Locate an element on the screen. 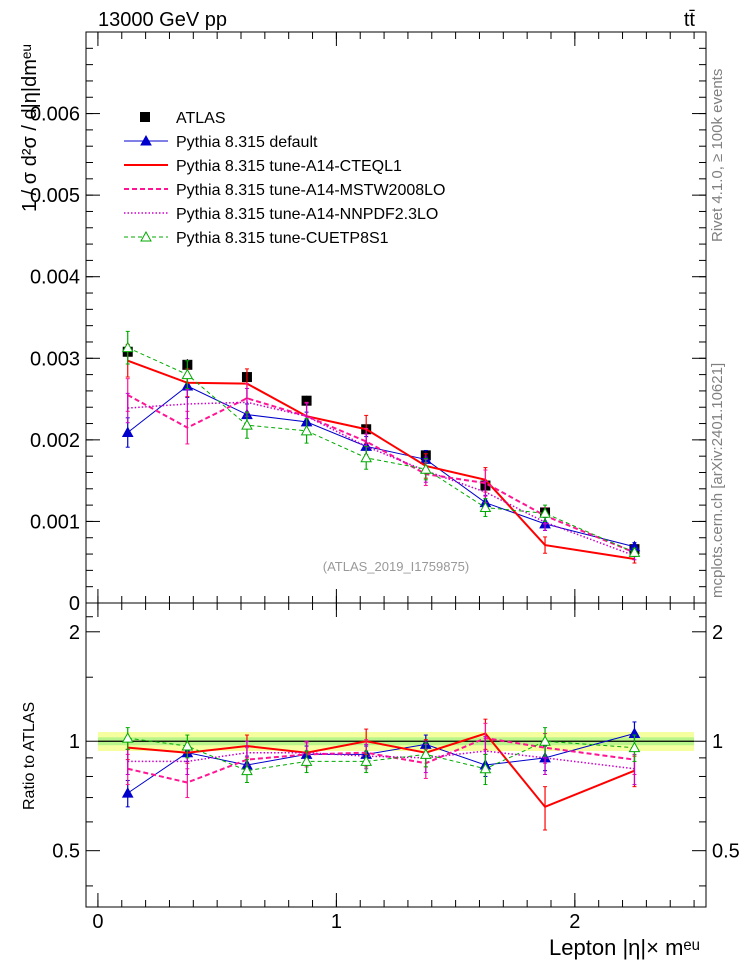  ratio-y-tick-label: 0.5 is located at coordinates (66, 852).